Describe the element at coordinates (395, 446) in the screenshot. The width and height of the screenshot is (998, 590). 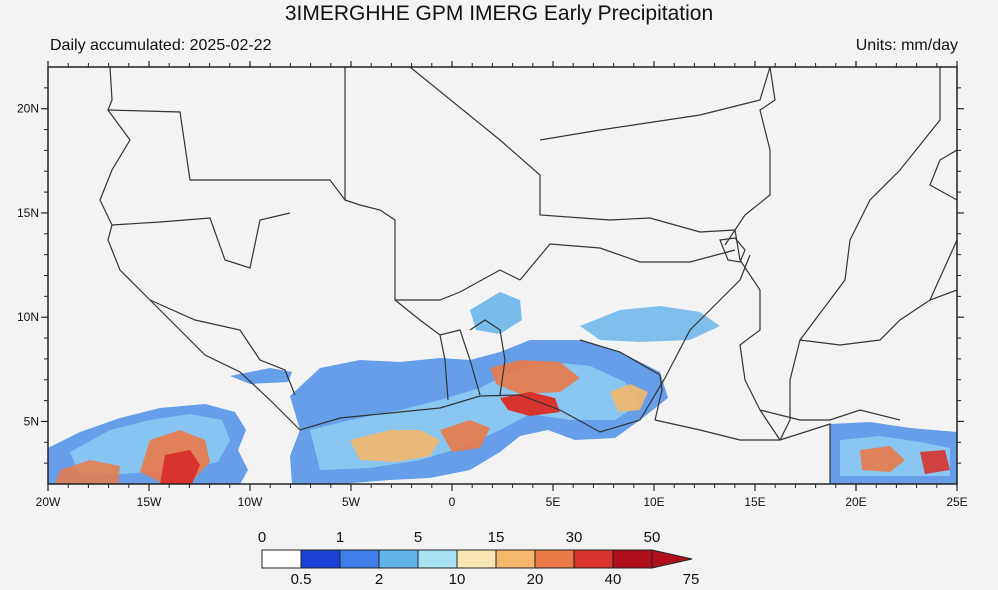
I see `rain-core-central` at that location.